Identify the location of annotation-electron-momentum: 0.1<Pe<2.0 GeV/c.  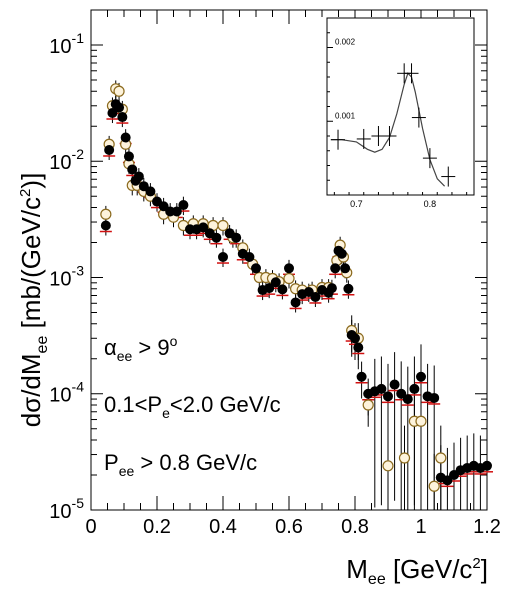
(192, 406).